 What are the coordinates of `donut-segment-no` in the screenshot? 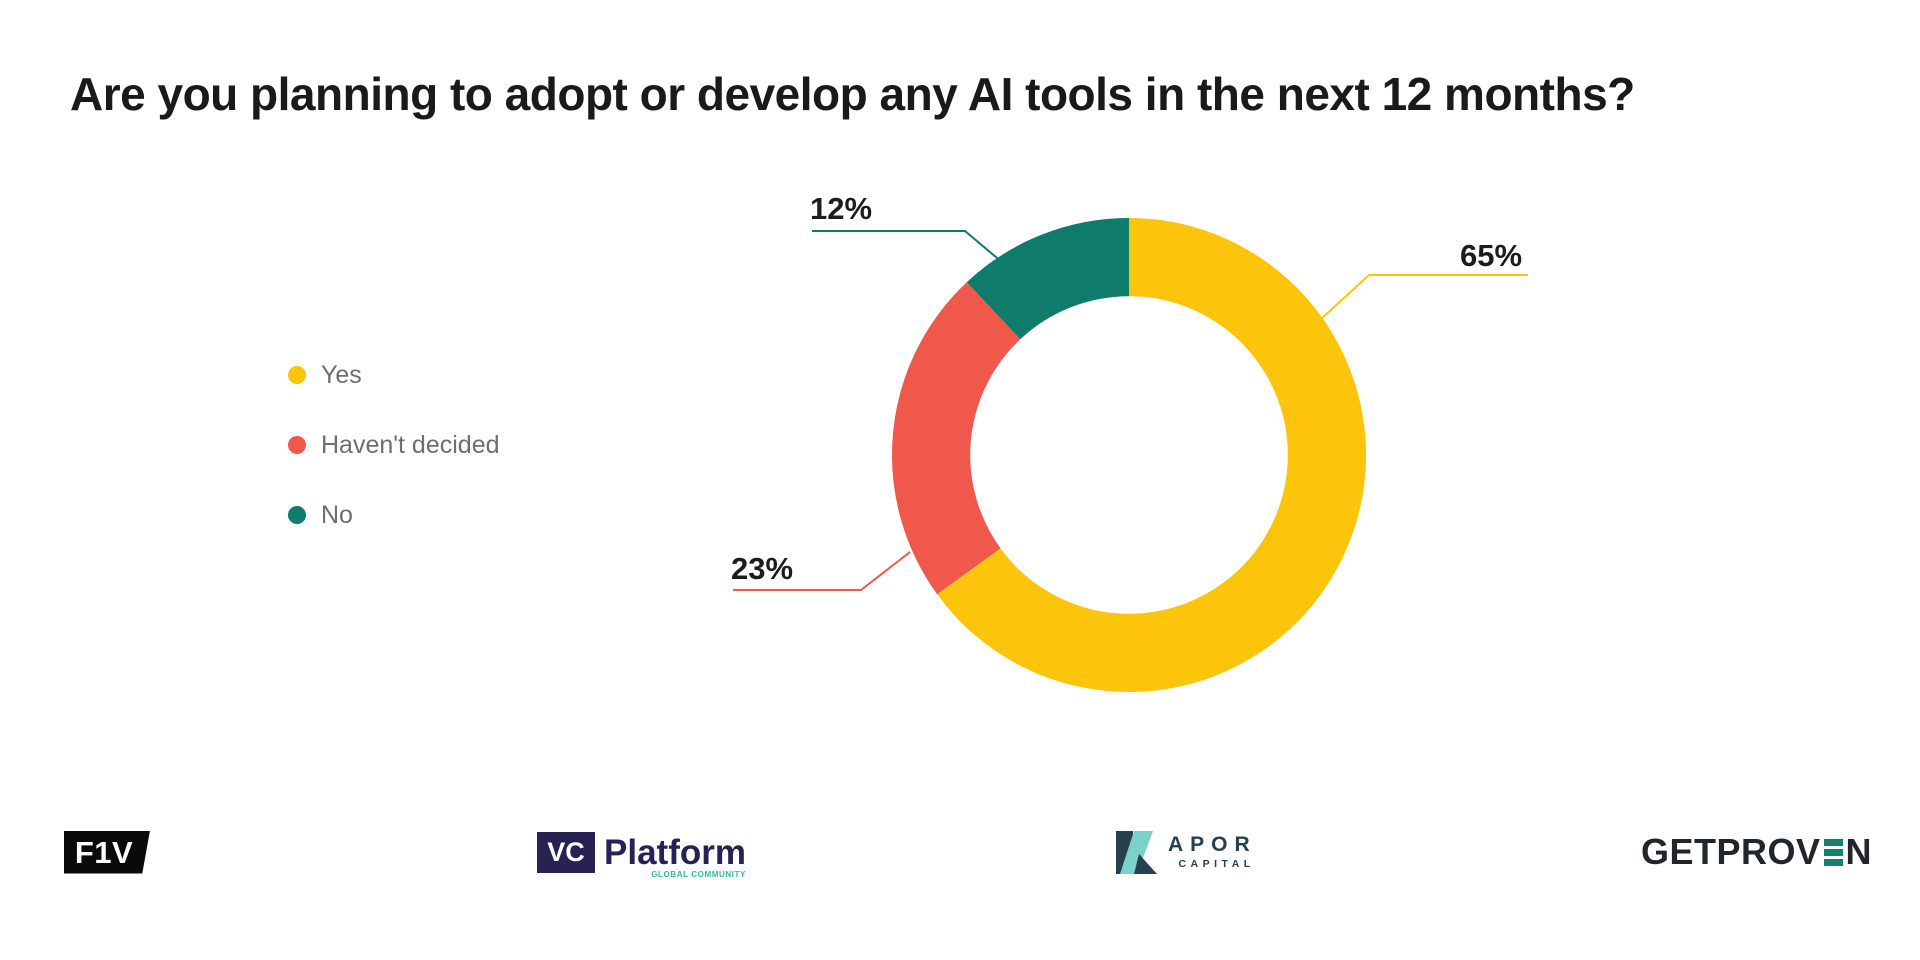 It's located at (1048, 279).